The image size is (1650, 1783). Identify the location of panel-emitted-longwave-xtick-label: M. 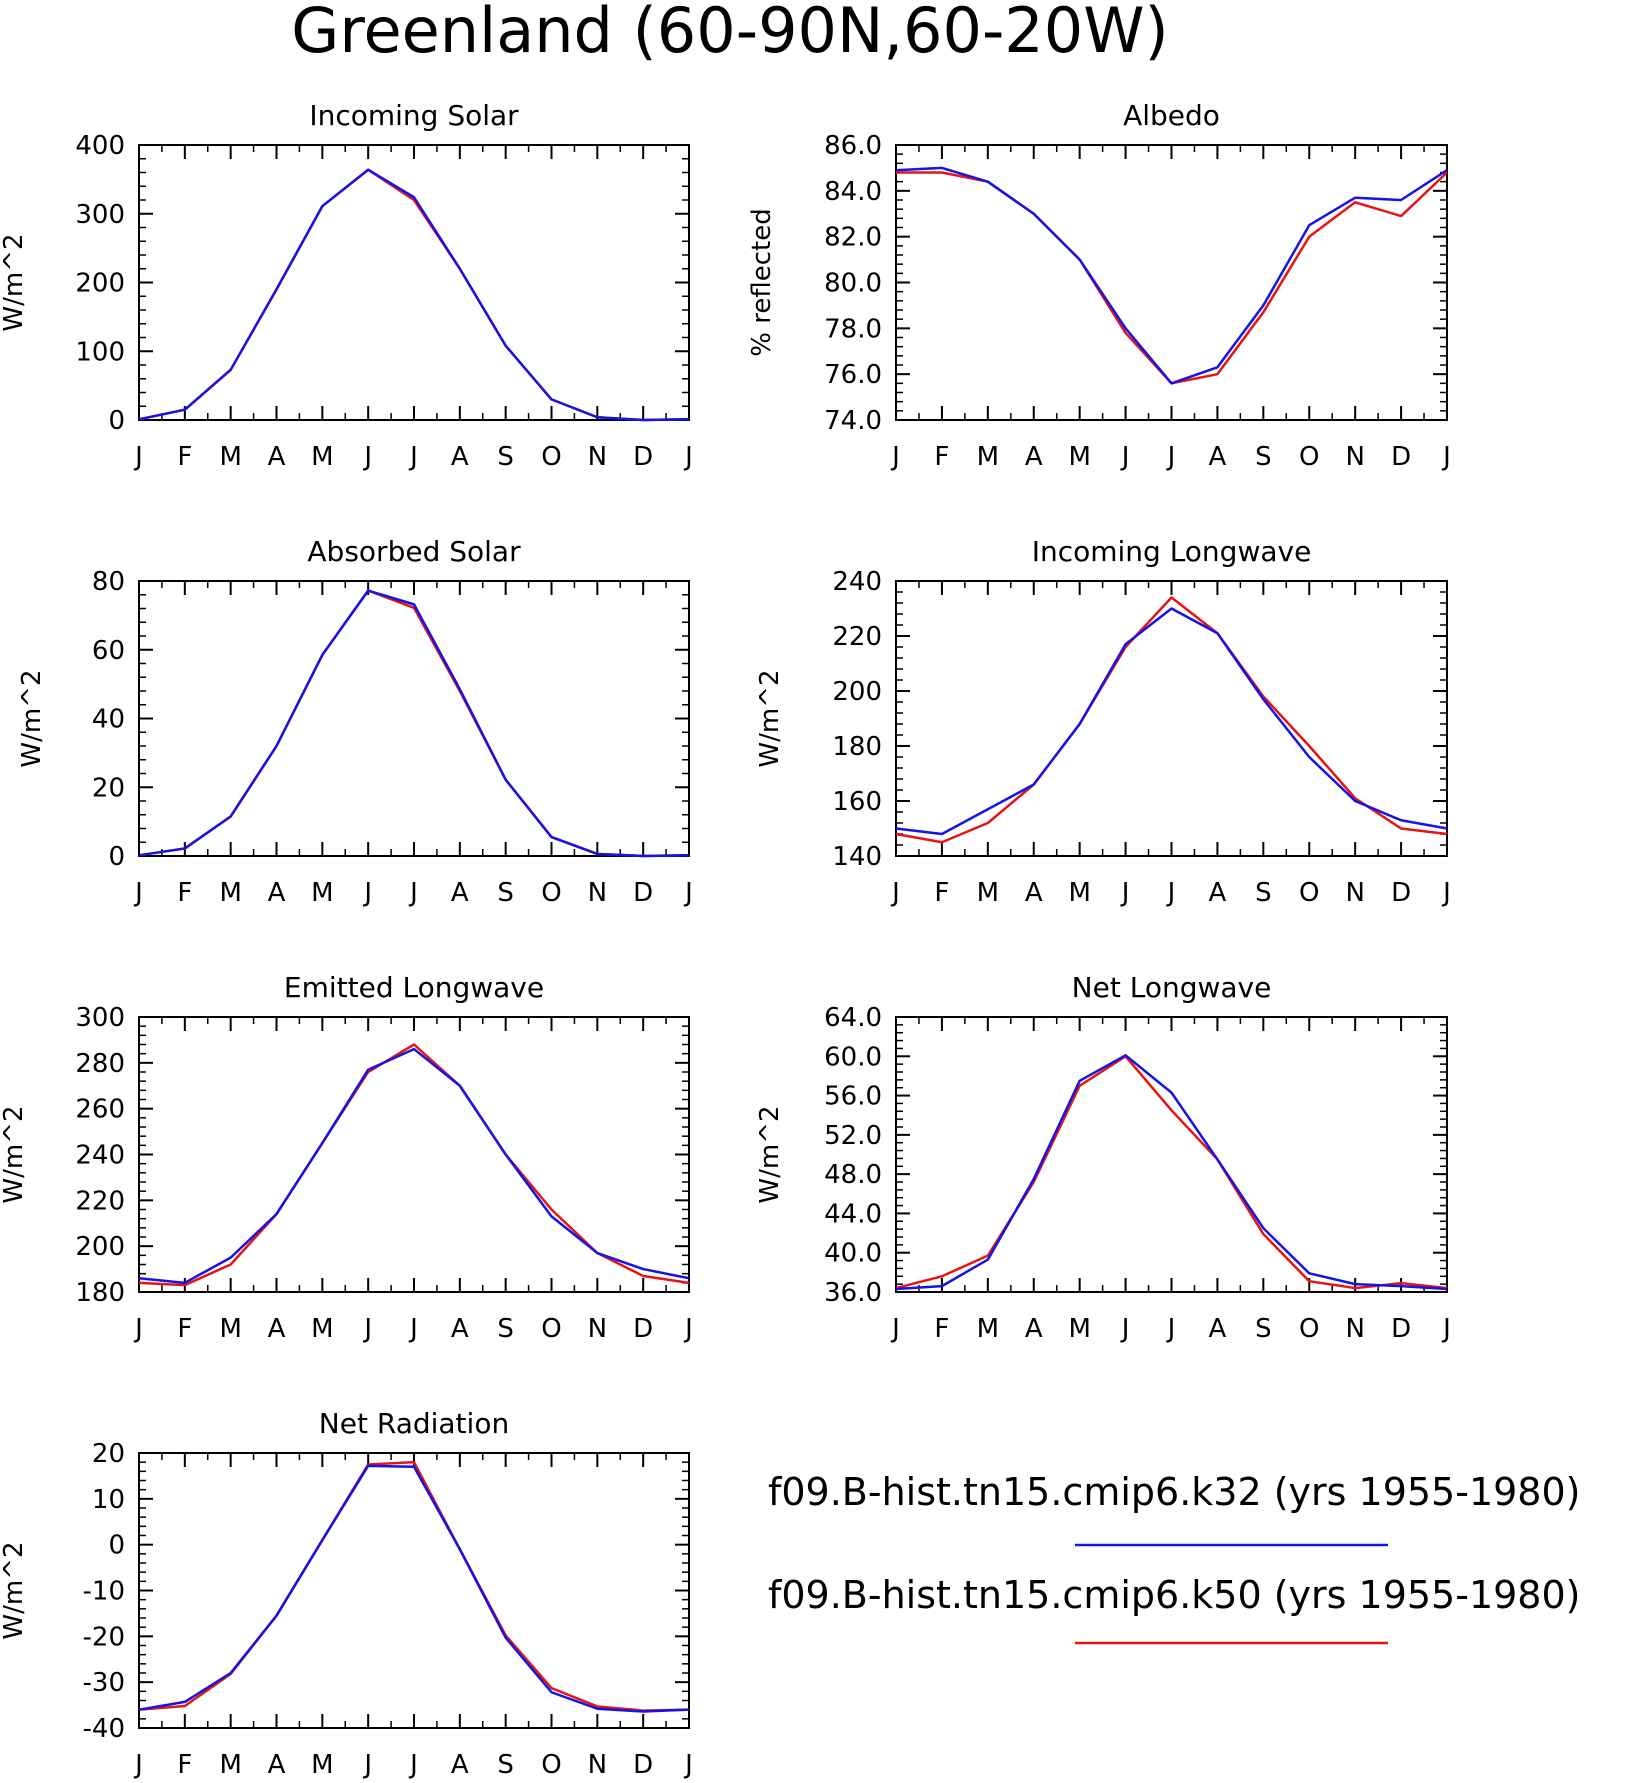
(322, 1329).